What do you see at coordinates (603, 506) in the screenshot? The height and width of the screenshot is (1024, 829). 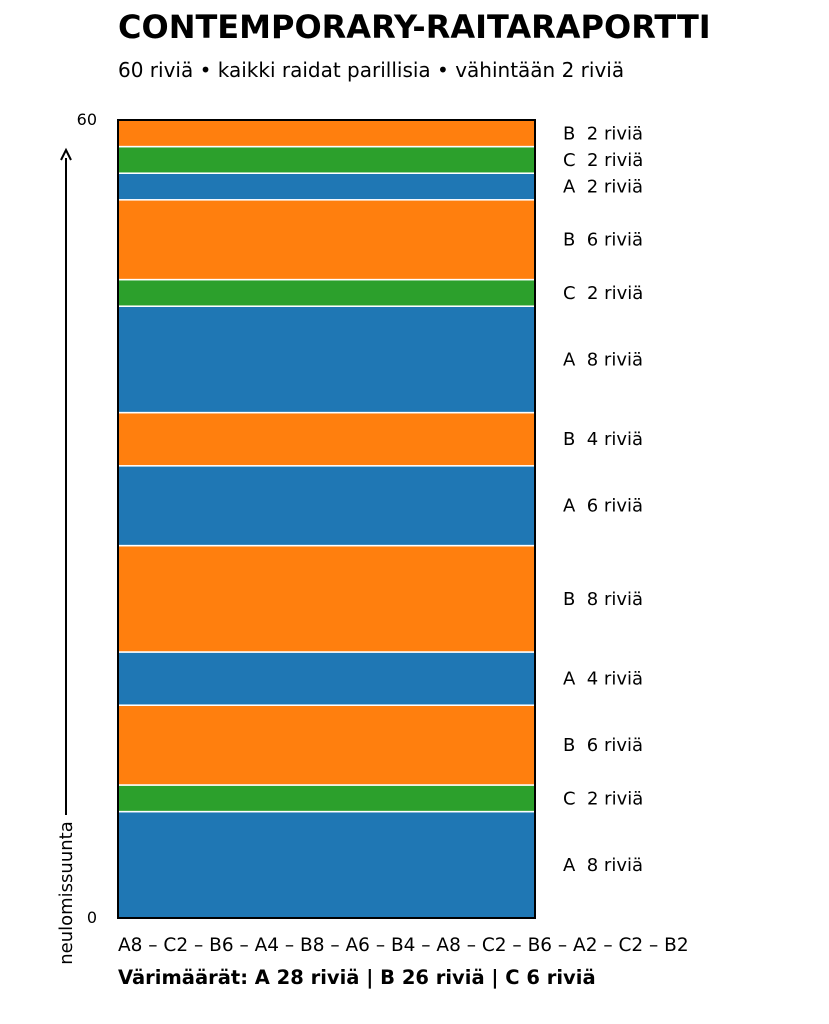 I see `stripe-label-6: A 6 riviä` at bounding box center [603, 506].